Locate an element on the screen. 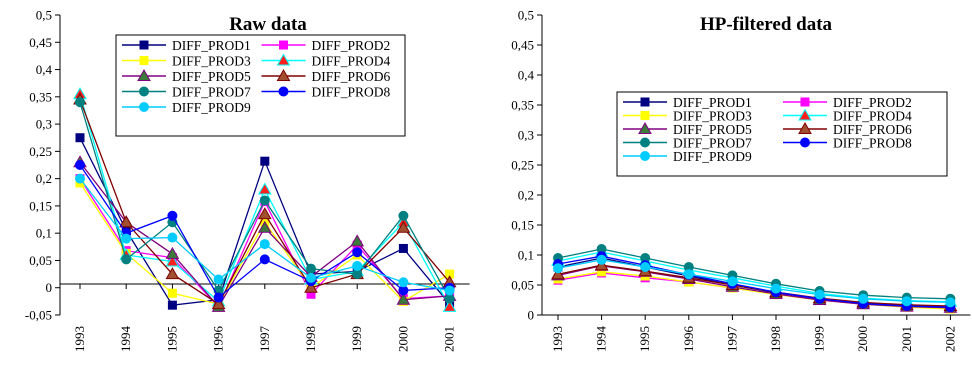  y-tick-label: 0,45 is located at coordinates (40, 42).